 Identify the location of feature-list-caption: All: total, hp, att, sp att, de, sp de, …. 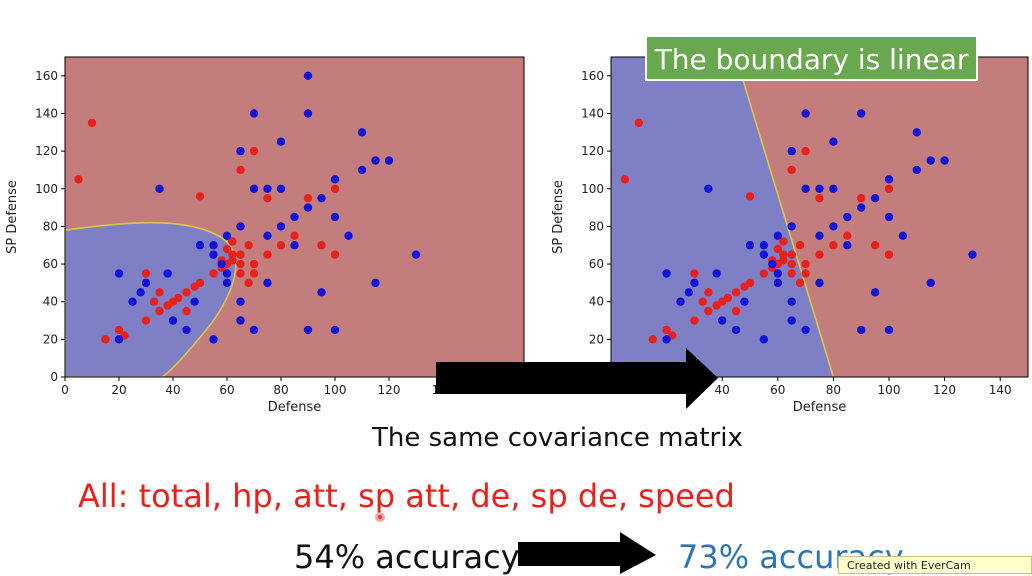
(406, 496).